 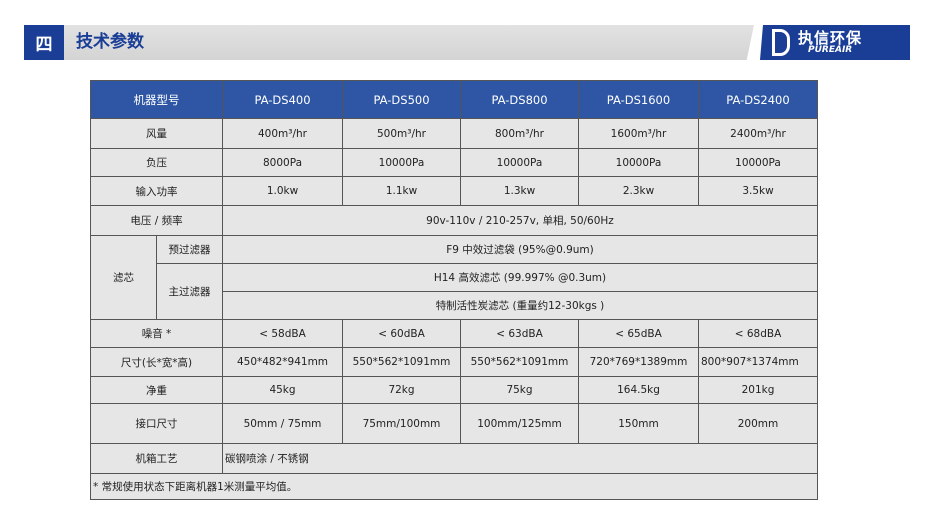 I want to click on cell: 72kg, so click(x=401, y=390).